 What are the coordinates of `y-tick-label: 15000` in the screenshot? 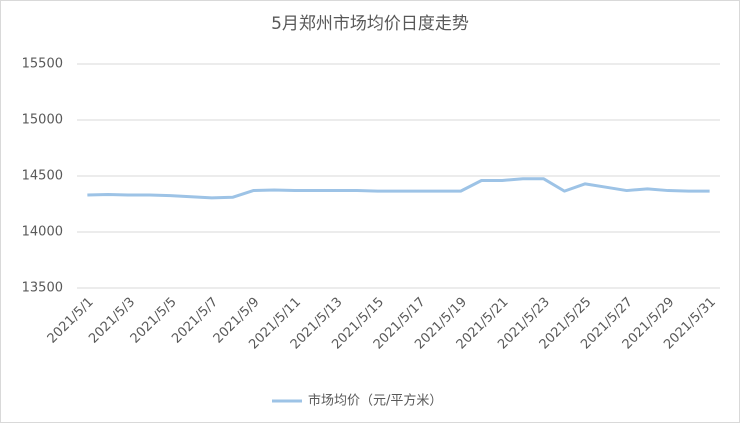 It's located at (42, 120).